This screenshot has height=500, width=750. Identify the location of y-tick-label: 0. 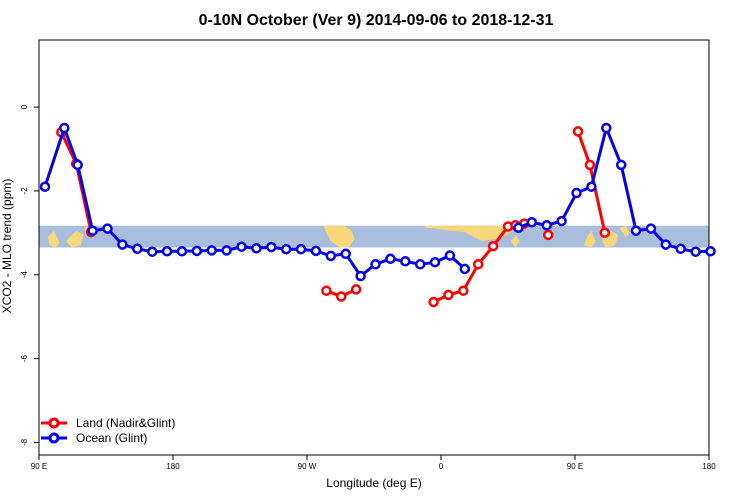
(24, 106).